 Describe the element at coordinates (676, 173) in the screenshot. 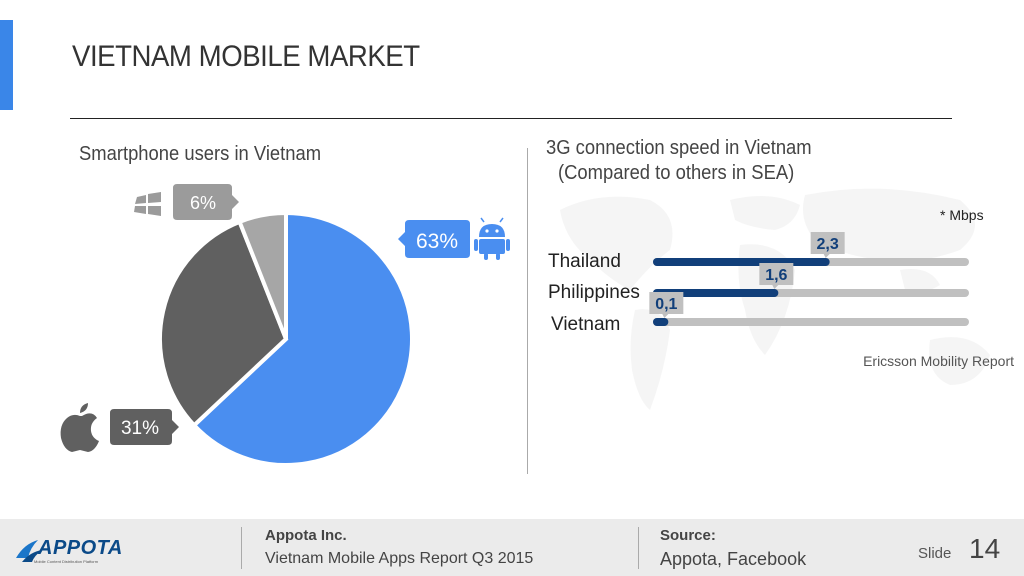

I see `bar-chart-subtitle: (Compared to others in SEA)` at that location.